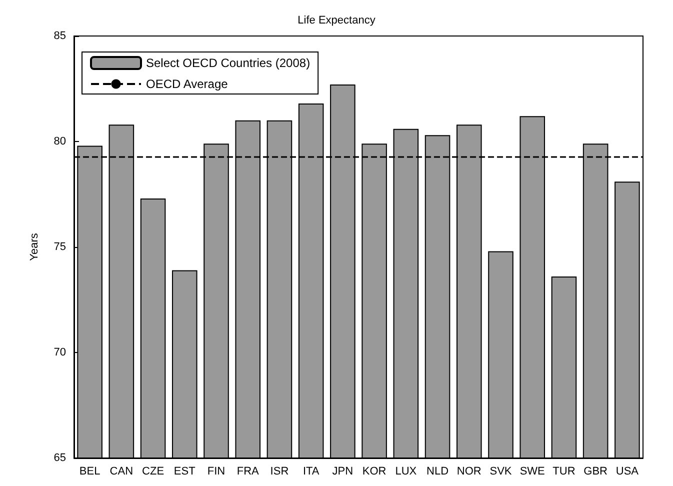 This screenshot has height=486, width=673. What do you see at coordinates (60, 36) in the screenshot?
I see `y-tick-label: 85` at bounding box center [60, 36].